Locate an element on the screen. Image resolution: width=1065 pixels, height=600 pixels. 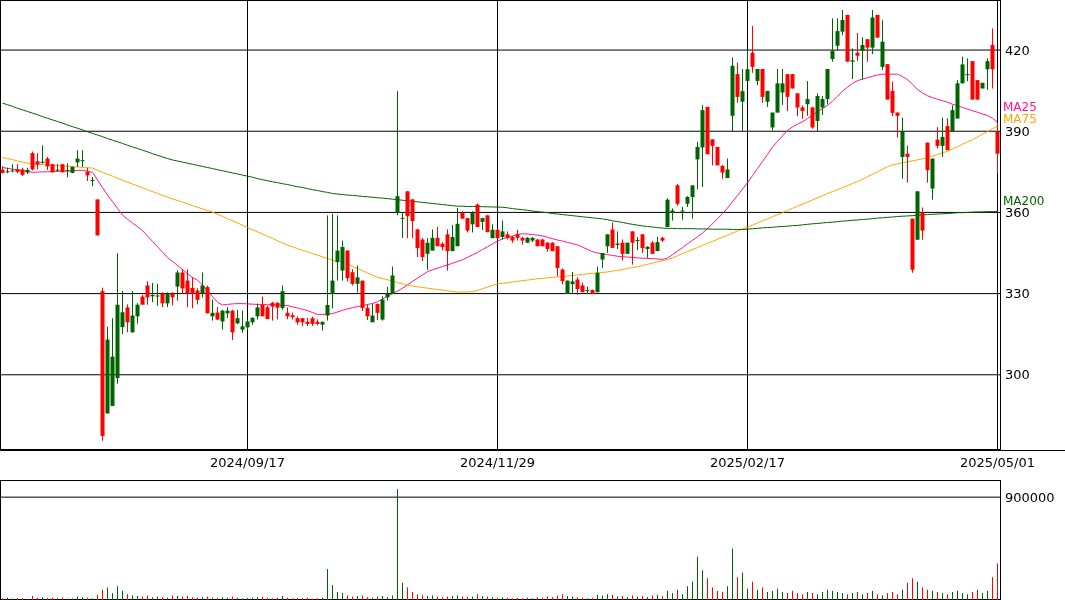
y-tick-label: 330 is located at coordinates (1017, 294).